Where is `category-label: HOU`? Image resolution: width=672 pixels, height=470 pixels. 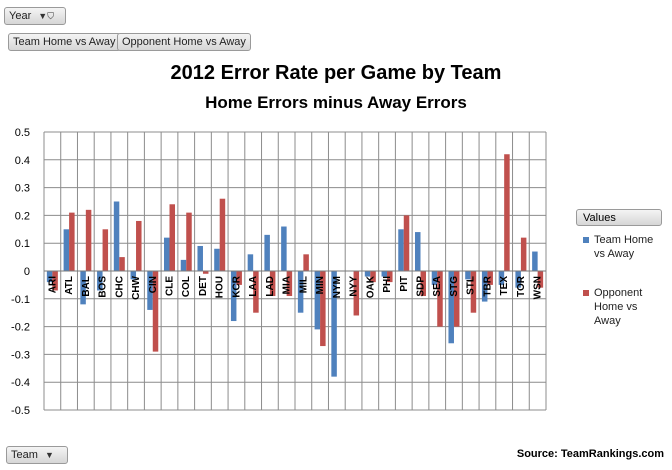
category-label: HOU is located at coordinates (220, 287).